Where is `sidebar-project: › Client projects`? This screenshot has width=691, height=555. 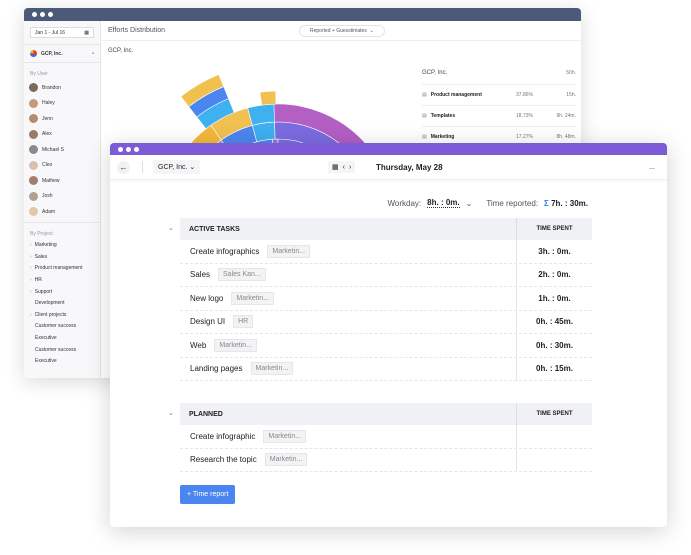
sidebar-project: › Client projects is located at coordinates (48, 314).